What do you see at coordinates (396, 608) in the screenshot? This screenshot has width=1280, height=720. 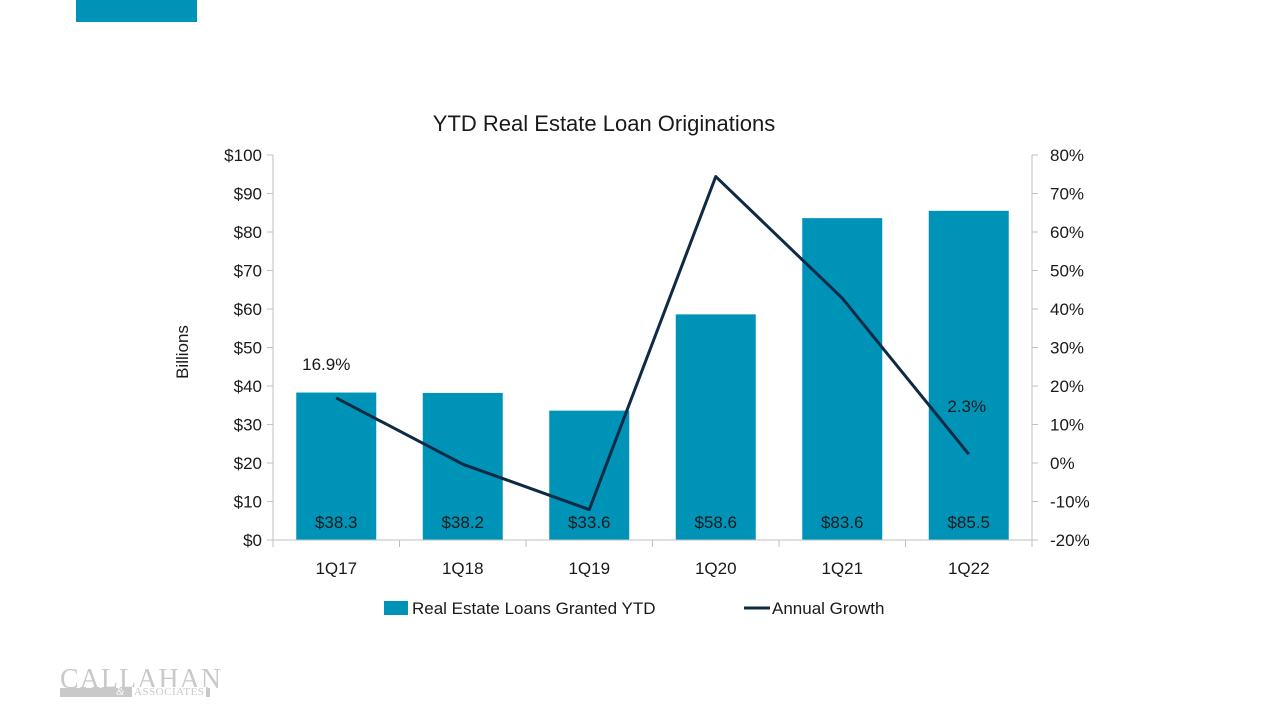 I see `legend-swatch-loans` at bounding box center [396, 608].